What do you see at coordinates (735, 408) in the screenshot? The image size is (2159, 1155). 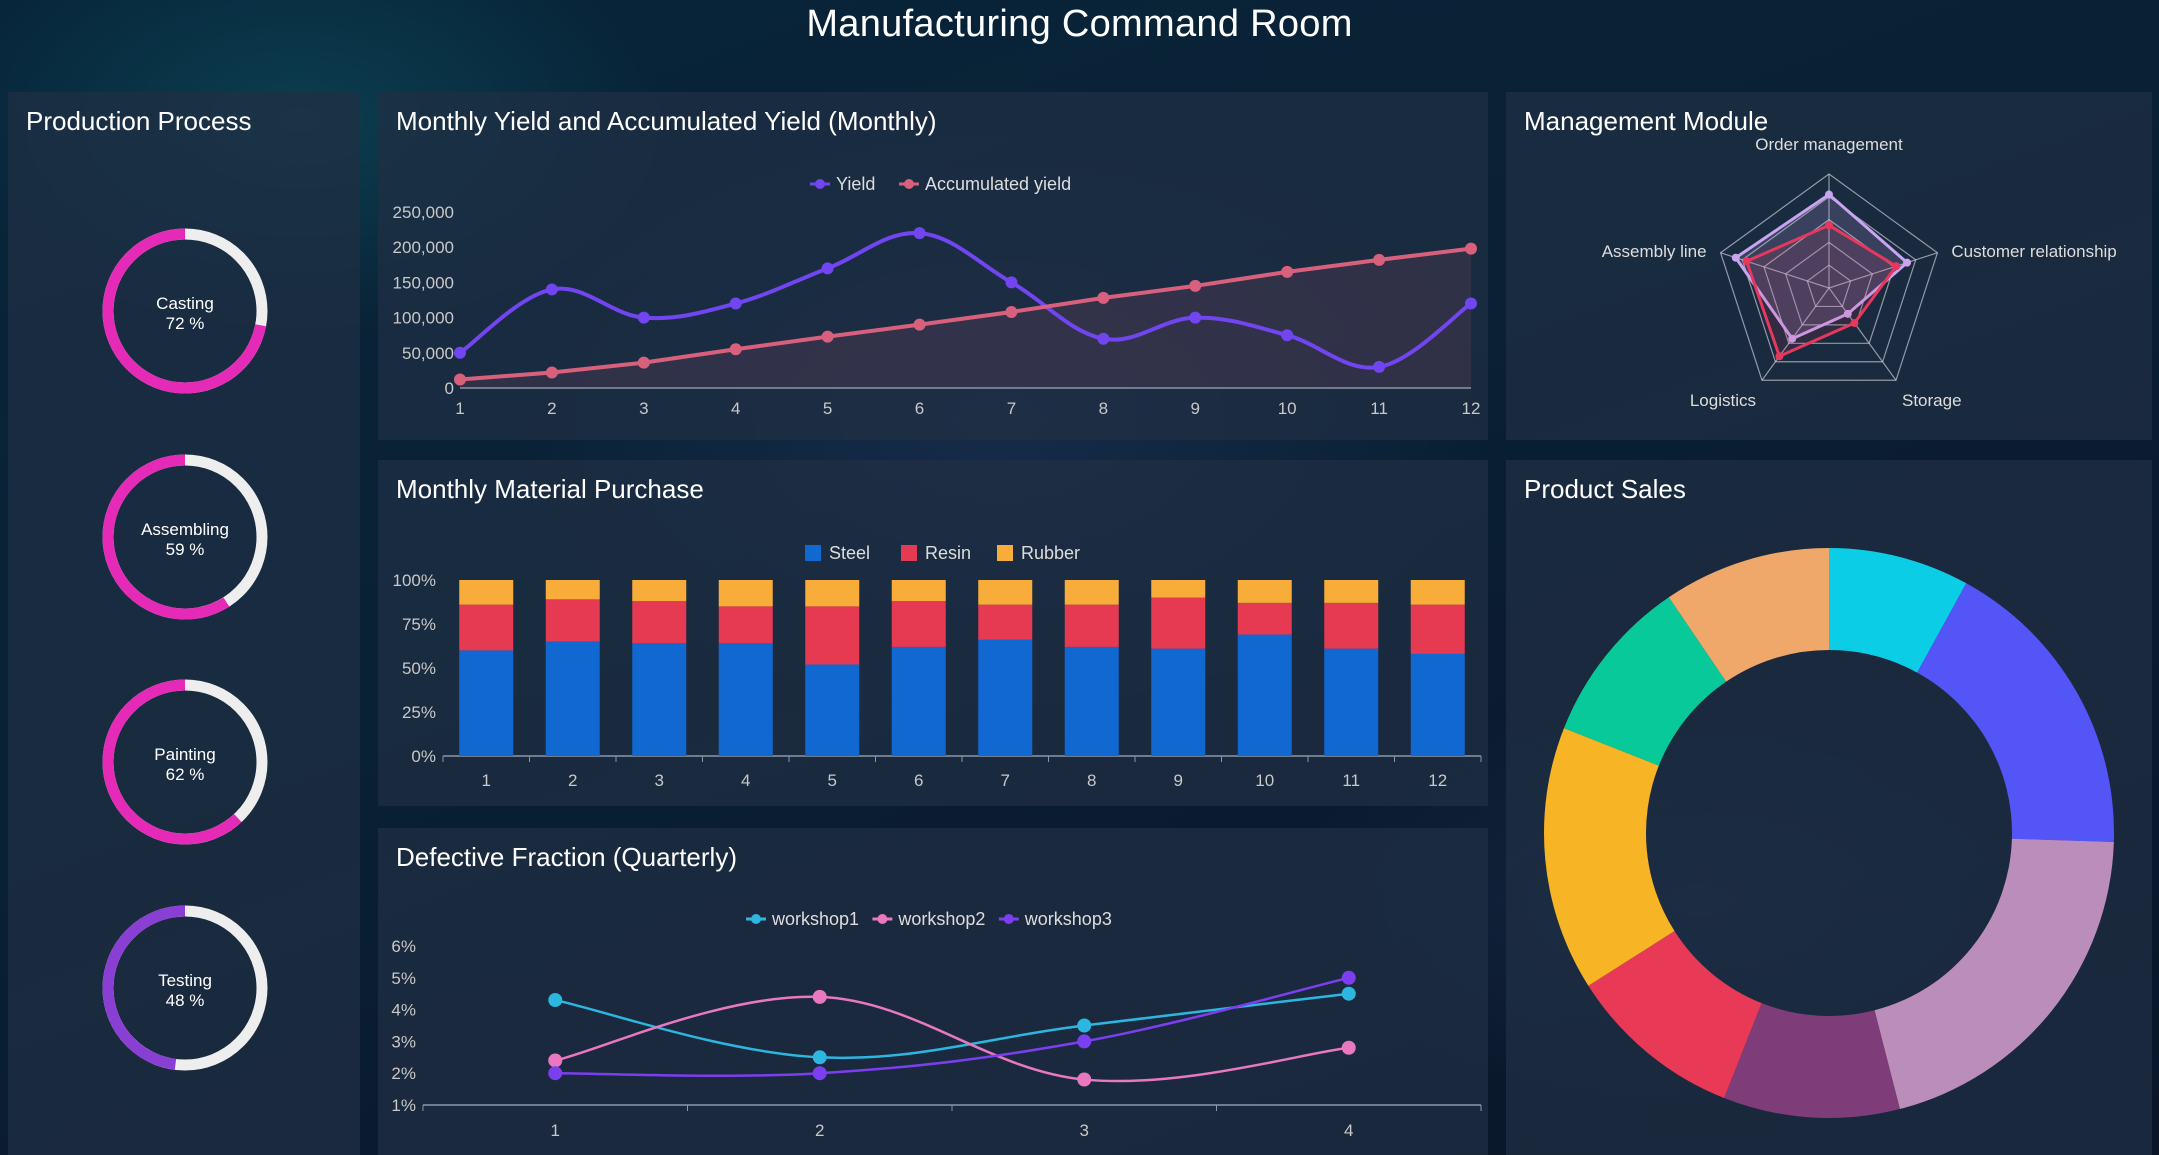 I see `x-tick-label: 4` at bounding box center [735, 408].